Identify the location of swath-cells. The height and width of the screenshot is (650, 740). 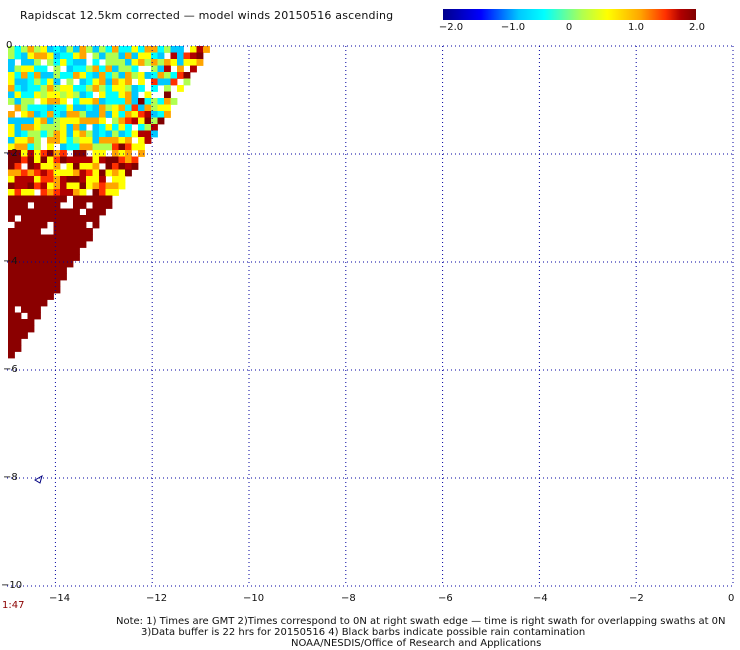
(109, 202).